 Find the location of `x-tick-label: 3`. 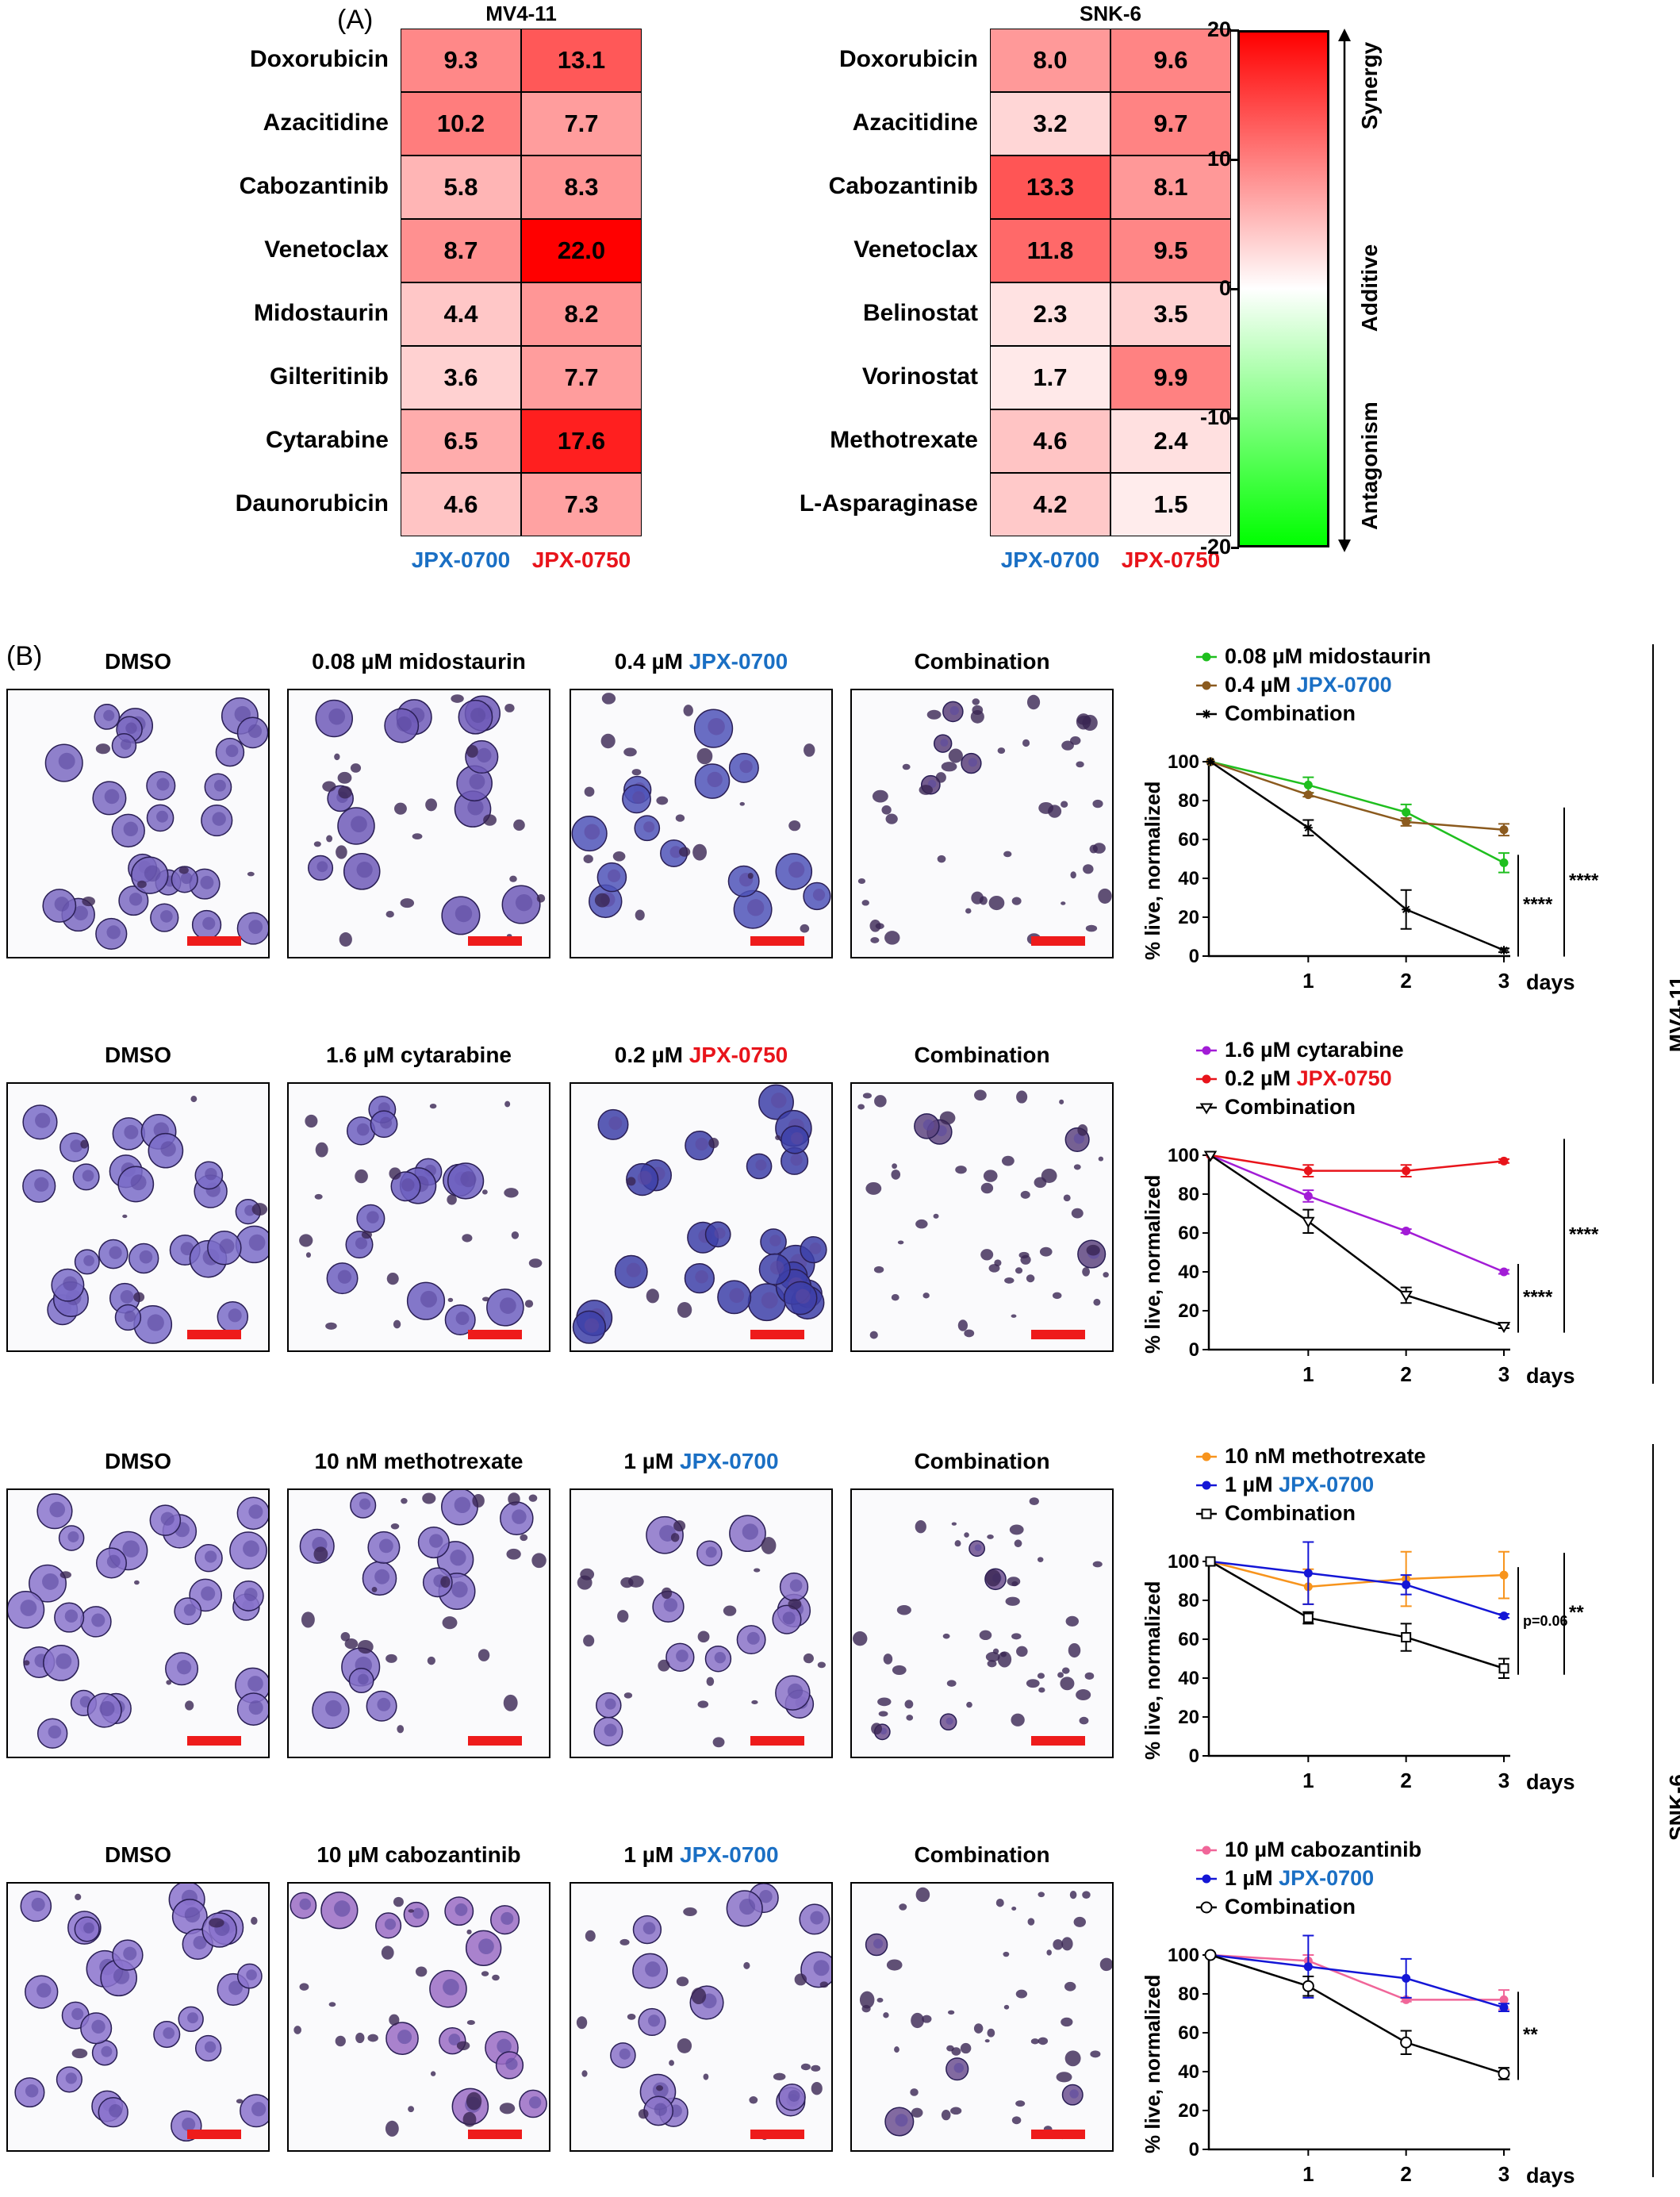

x-tick-label: 3 is located at coordinates (1503, 2174).